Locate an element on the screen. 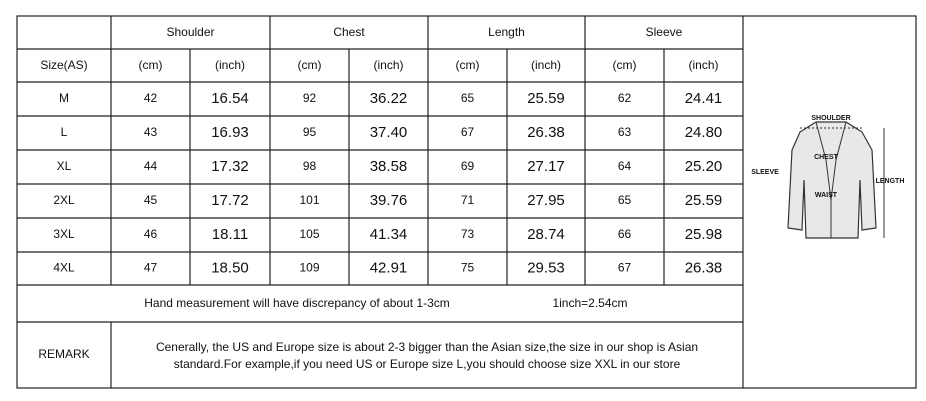  cell: 25.20 is located at coordinates (704, 166).